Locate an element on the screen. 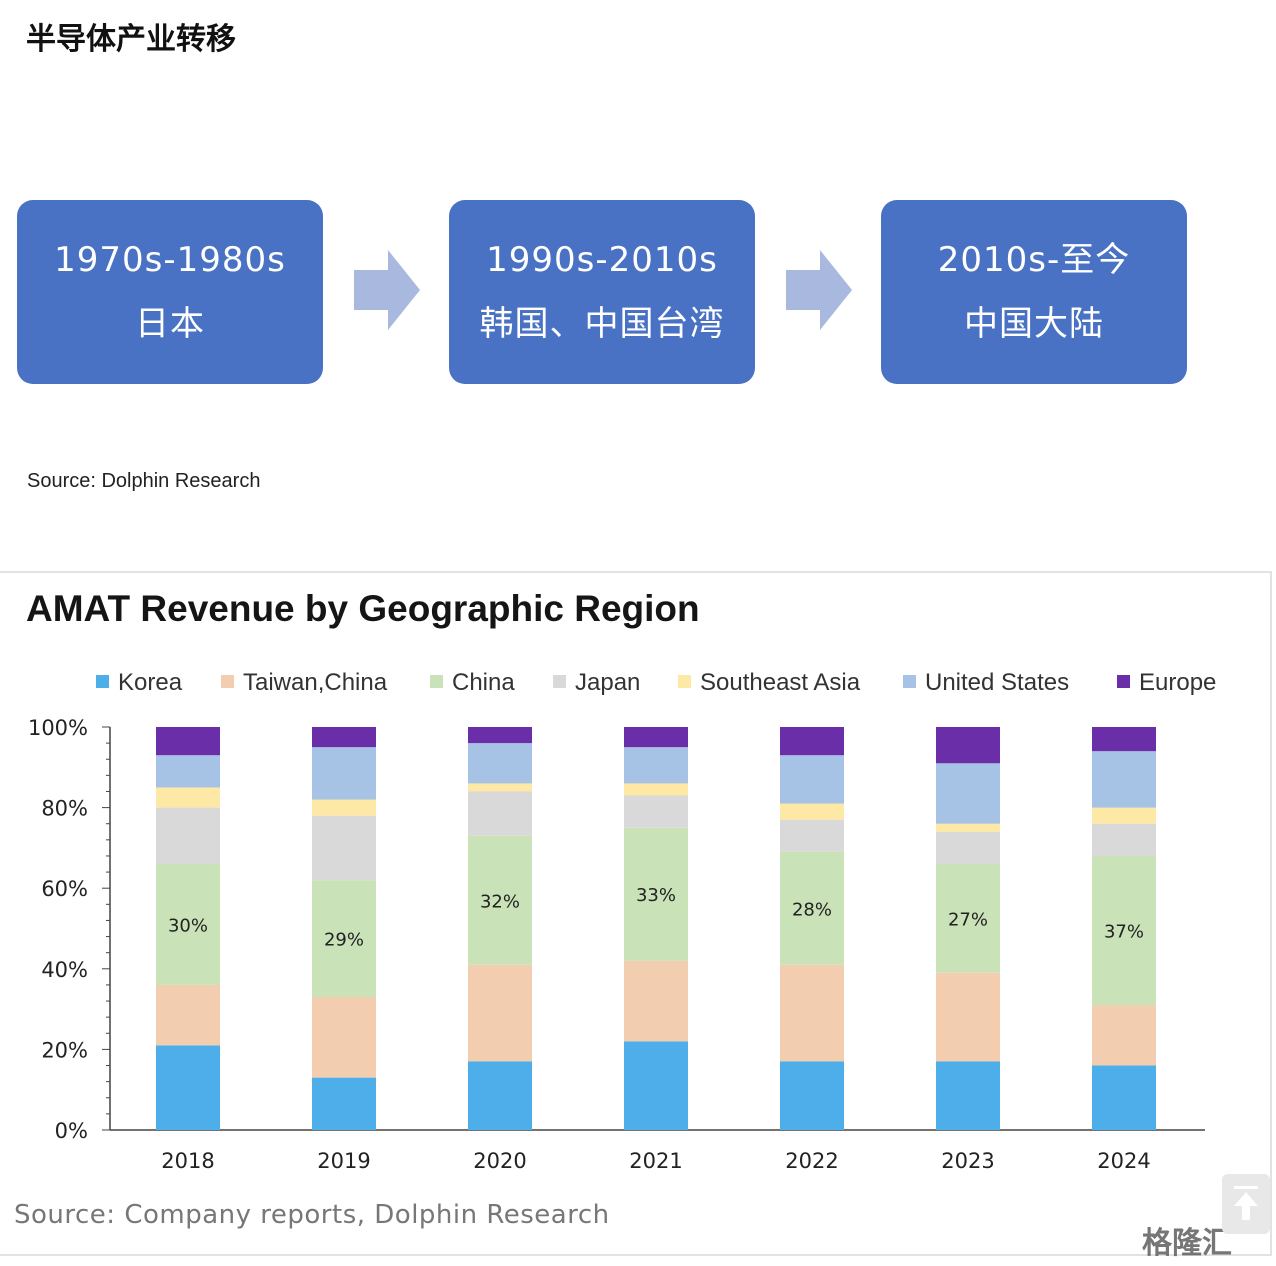  y-tick-label: 100% is located at coordinates (58, 728).